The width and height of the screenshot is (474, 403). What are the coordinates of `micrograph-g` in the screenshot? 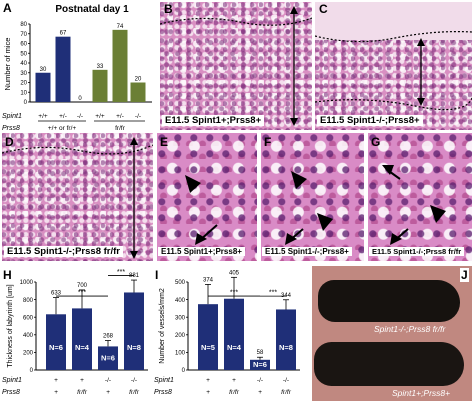 It's located at (420, 197).